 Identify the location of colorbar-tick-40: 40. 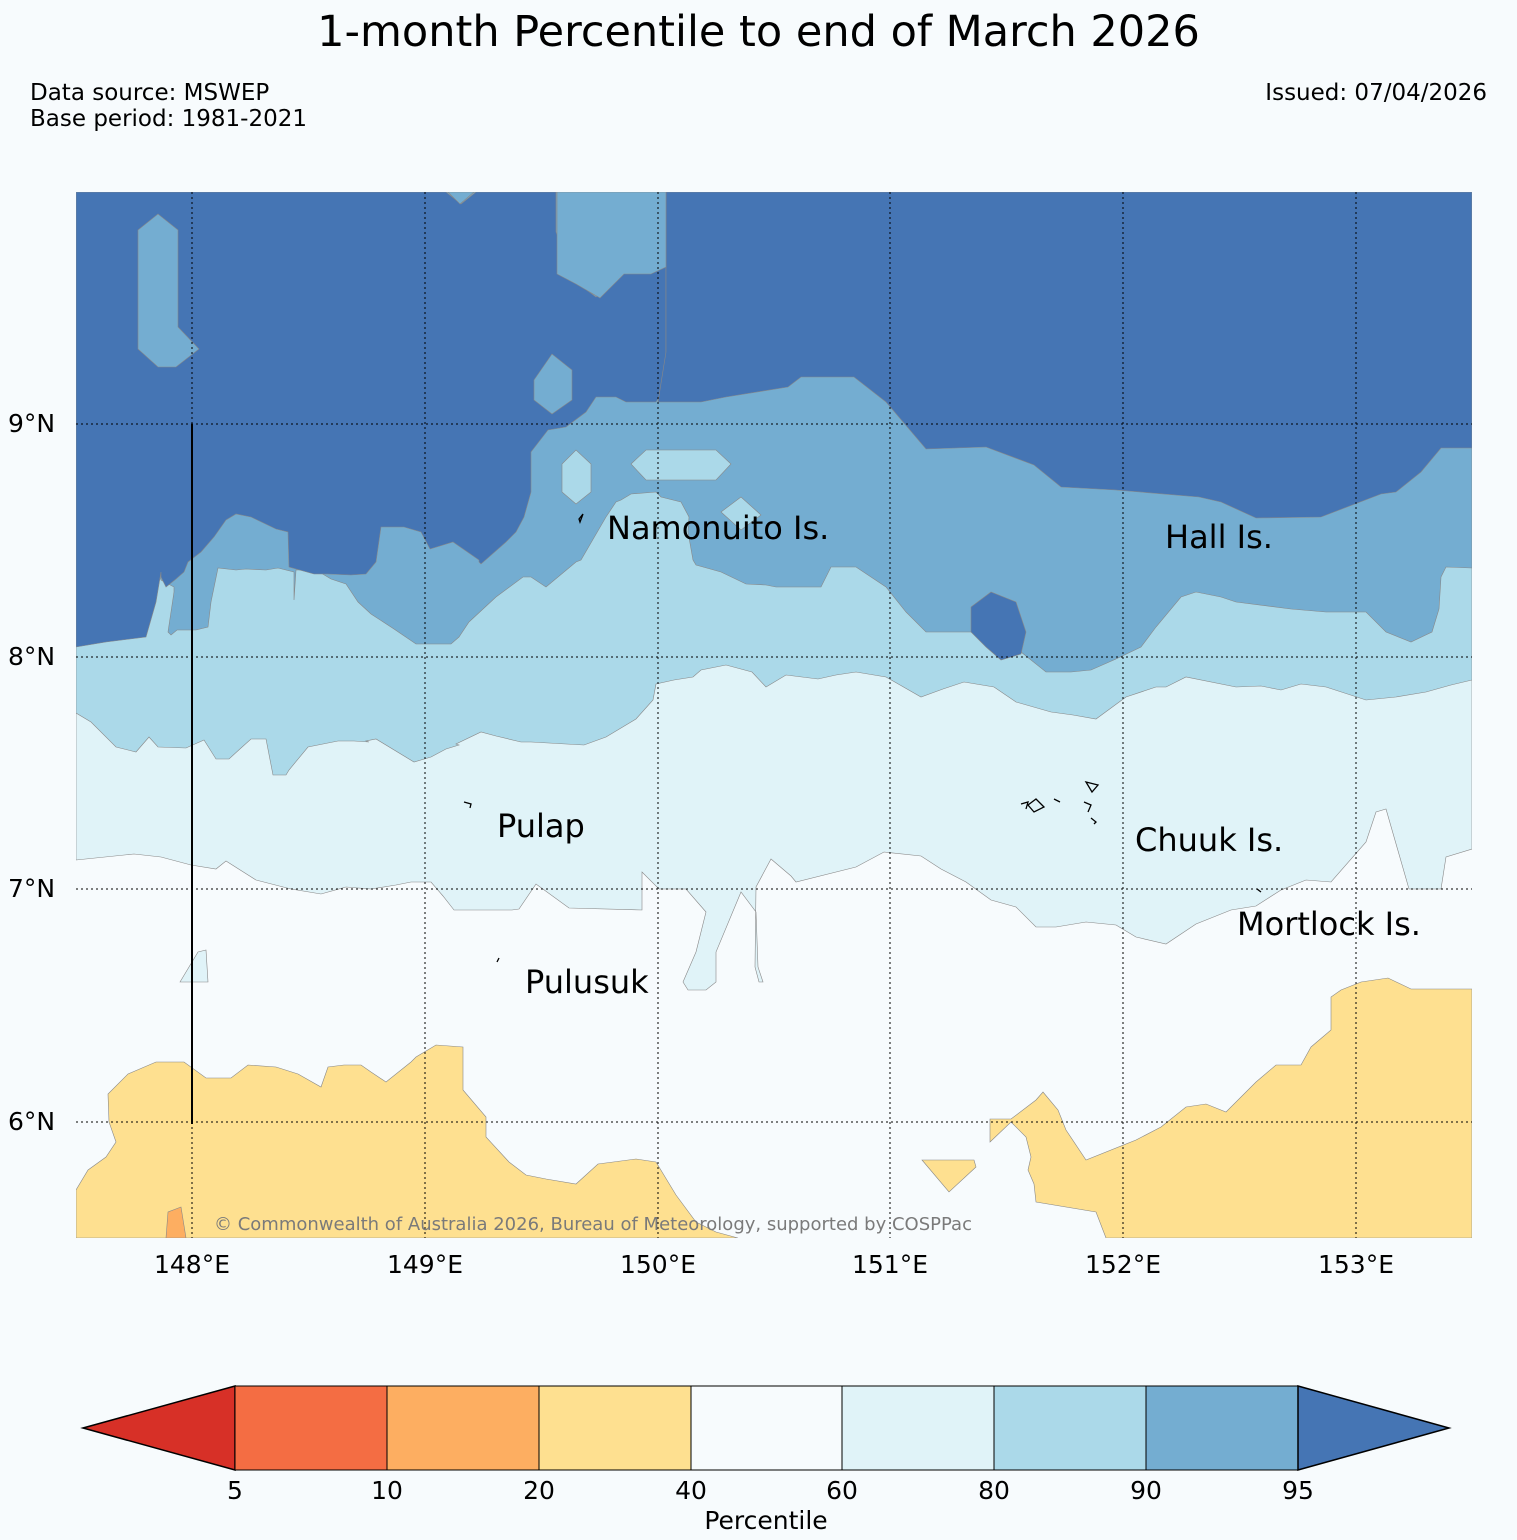
(691, 1490).